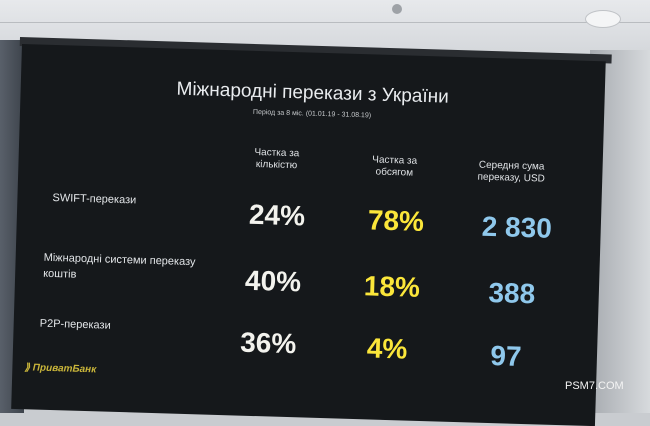 The width and height of the screenshot is (650, 426). What do you see at coordinates (512, 293) in the screenshot?
I see `row-mts-avg-amount: 388` at bounding box center [512, 293].